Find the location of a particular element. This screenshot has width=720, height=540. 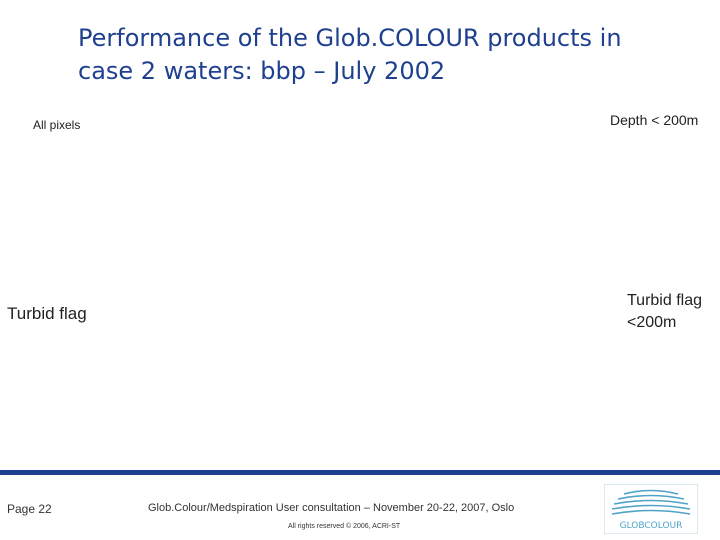

footer-rights: All rights reserved © 2006, ACRI-ST is located at coordinates (344, 526).